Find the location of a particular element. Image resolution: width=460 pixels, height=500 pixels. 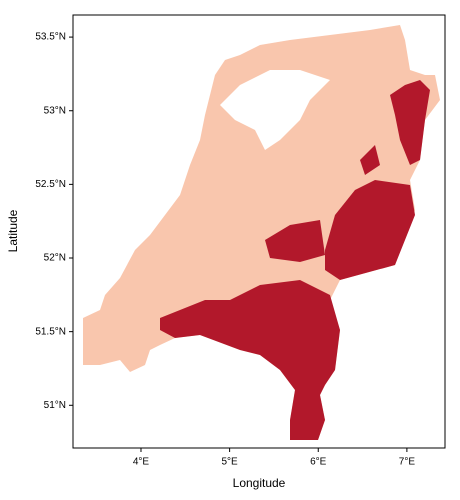

y-tick-label: 52°N is located at coordinates (55, 258).